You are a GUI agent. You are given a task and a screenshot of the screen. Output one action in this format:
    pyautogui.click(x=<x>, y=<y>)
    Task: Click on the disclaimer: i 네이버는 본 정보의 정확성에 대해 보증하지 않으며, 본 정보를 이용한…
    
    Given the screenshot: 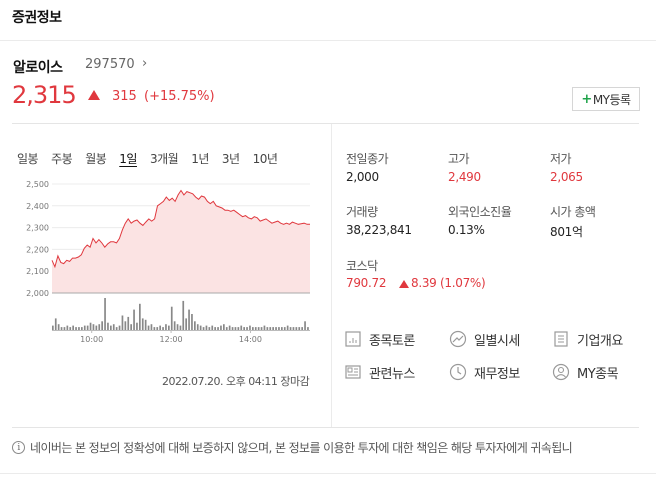 What is the action you would take?
    pyautogui.click(x=292, y=447)
    